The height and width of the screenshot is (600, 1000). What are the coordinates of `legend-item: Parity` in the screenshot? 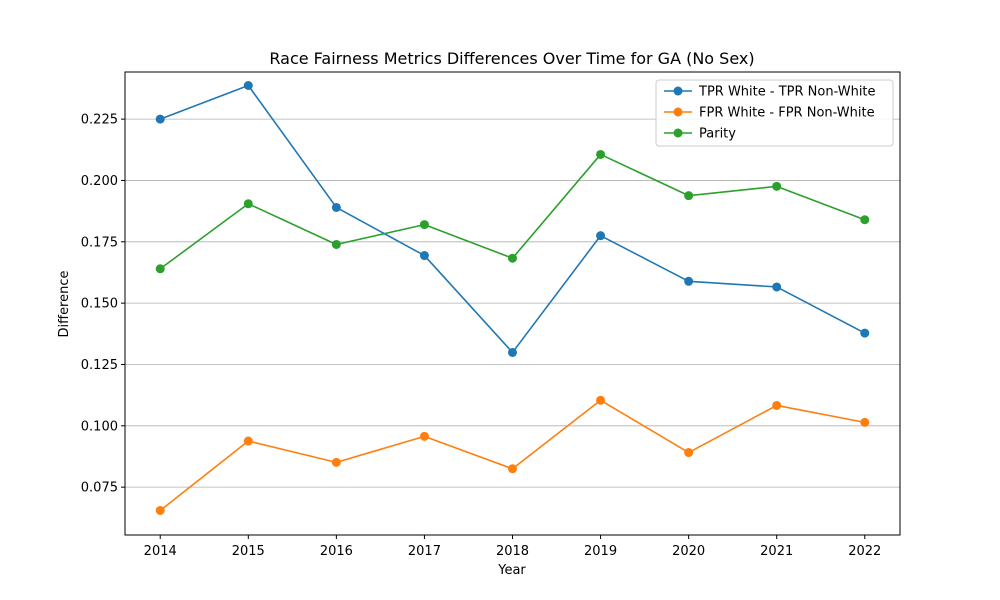 It's located at (700, 134).